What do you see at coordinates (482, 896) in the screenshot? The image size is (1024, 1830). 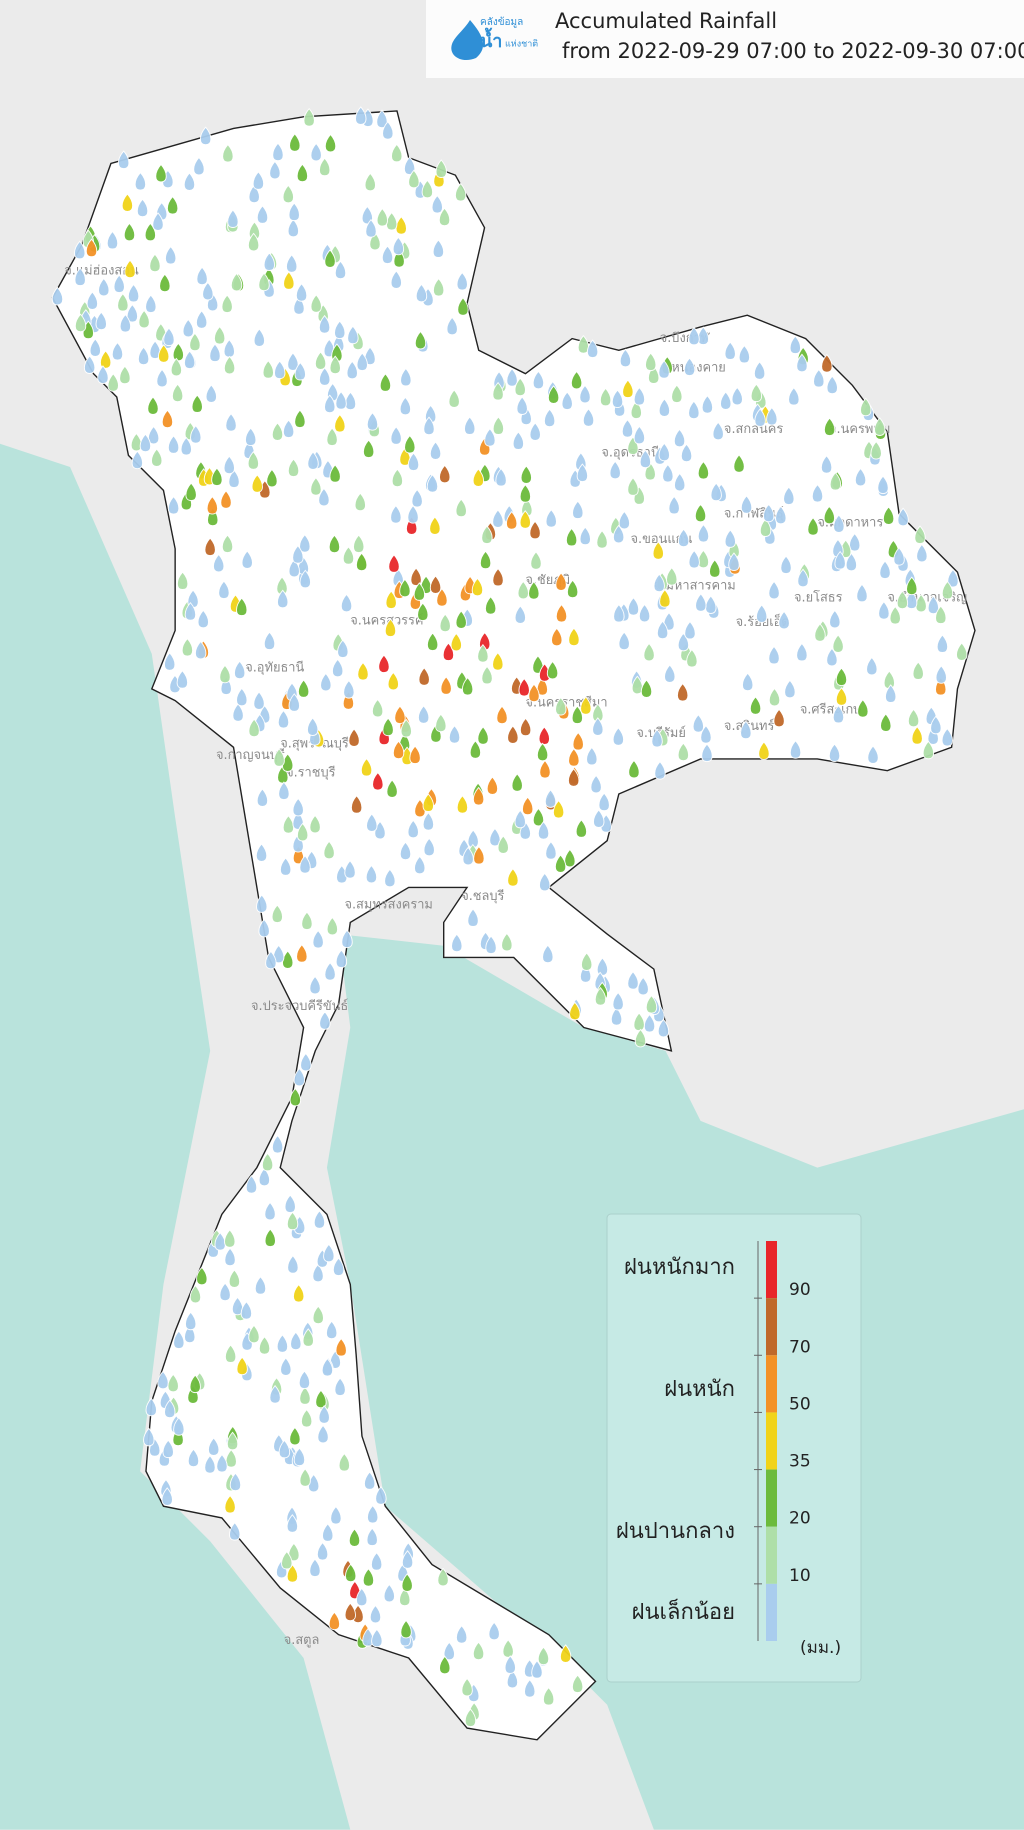 I see `province-label: จ.ชลบุรี` at bounding box center [482, 896].